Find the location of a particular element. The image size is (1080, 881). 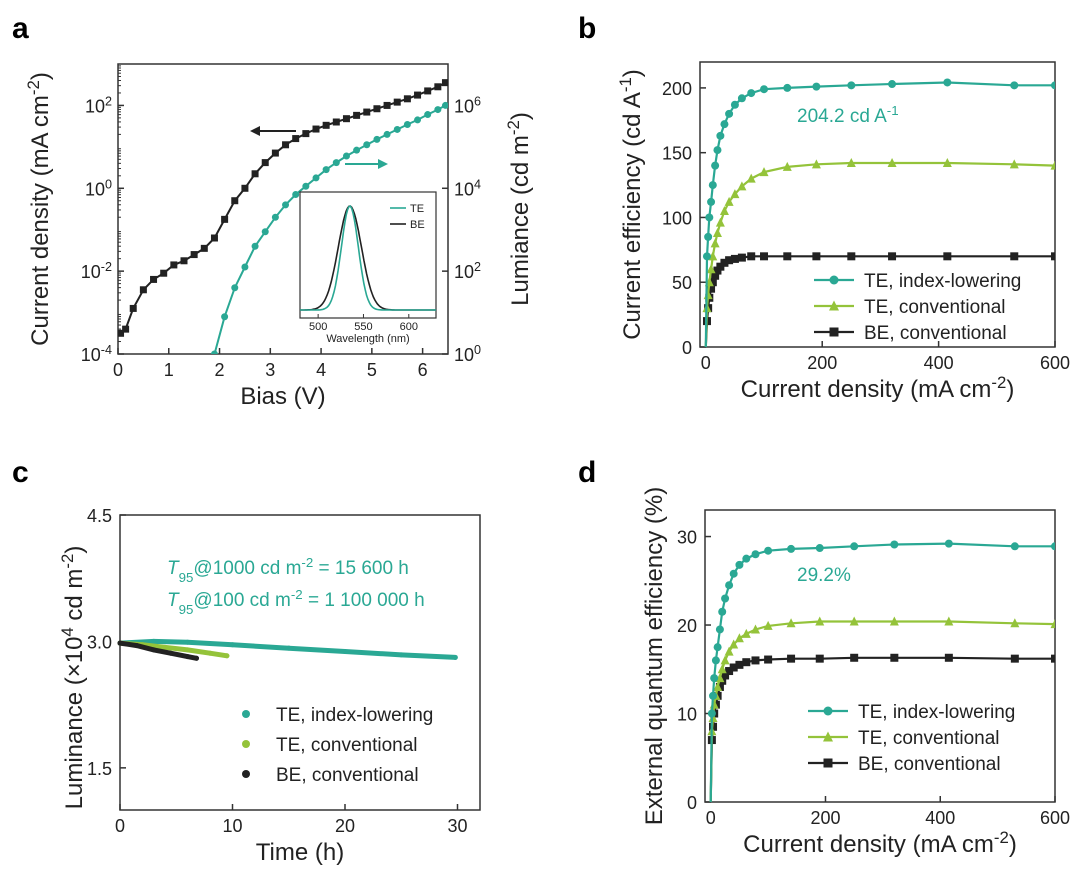

series-line is located at coordinates (879, 214).